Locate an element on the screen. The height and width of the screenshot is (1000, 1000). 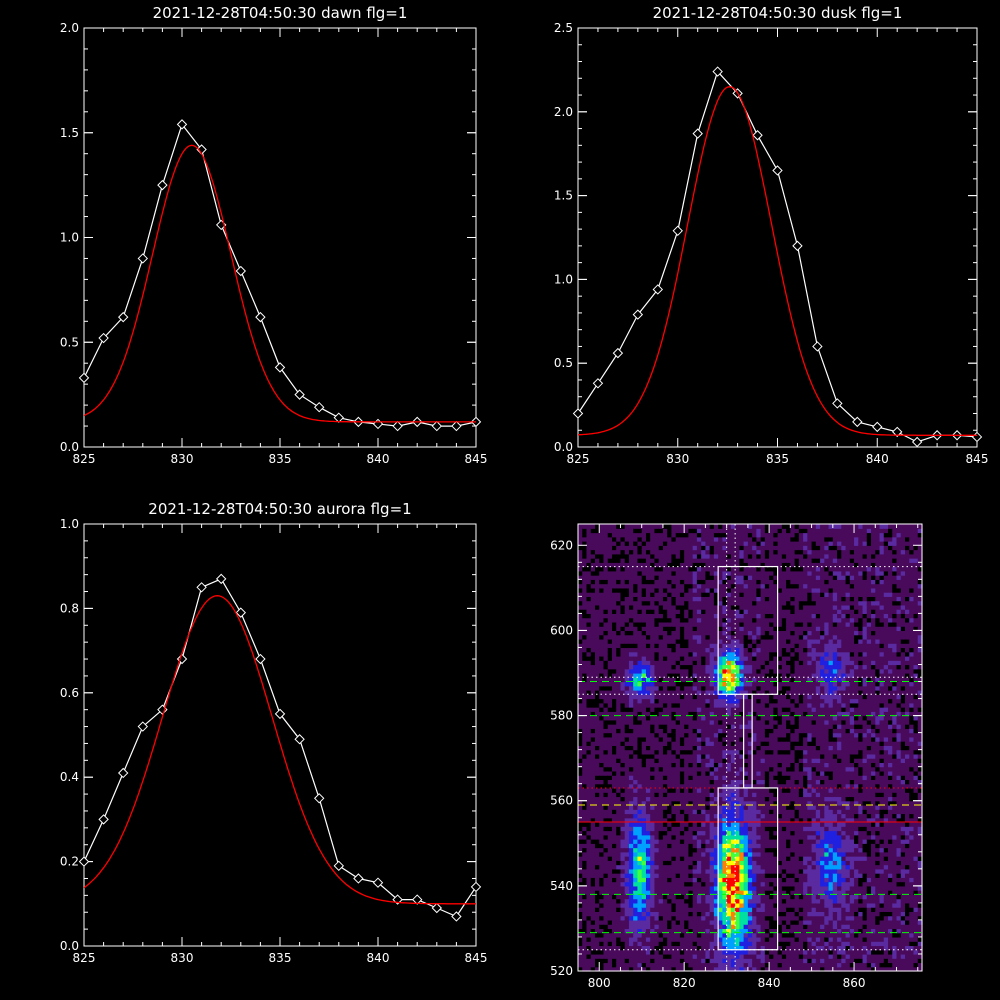
dawn-xtick-label: 830 is located at coordinates (182, 459).